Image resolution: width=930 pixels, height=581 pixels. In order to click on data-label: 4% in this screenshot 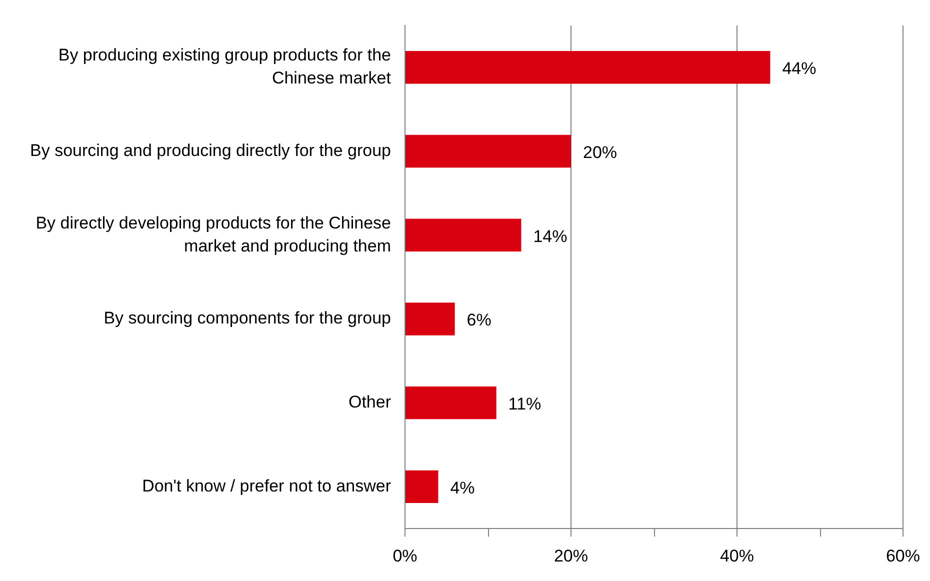, I will do `click(462, 488)`.